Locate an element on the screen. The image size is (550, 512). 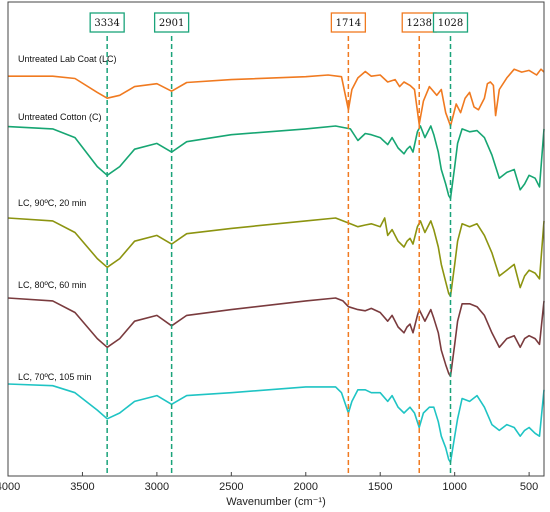
peak-label-1238: 1238 is located at coordinates (419, 23).